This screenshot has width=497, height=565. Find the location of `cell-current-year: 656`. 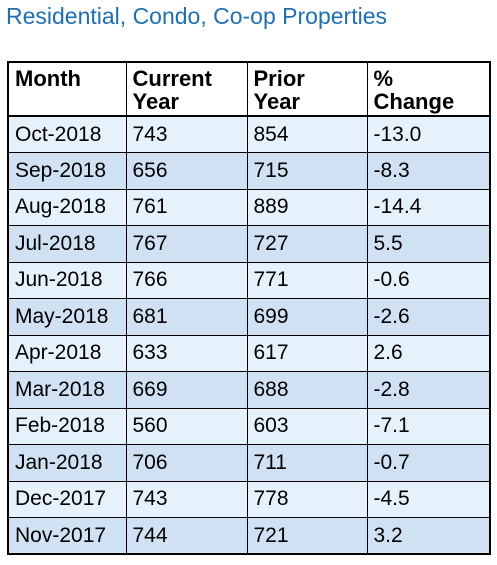

cell-current-year: 656 is located at coordinates (186, 171).